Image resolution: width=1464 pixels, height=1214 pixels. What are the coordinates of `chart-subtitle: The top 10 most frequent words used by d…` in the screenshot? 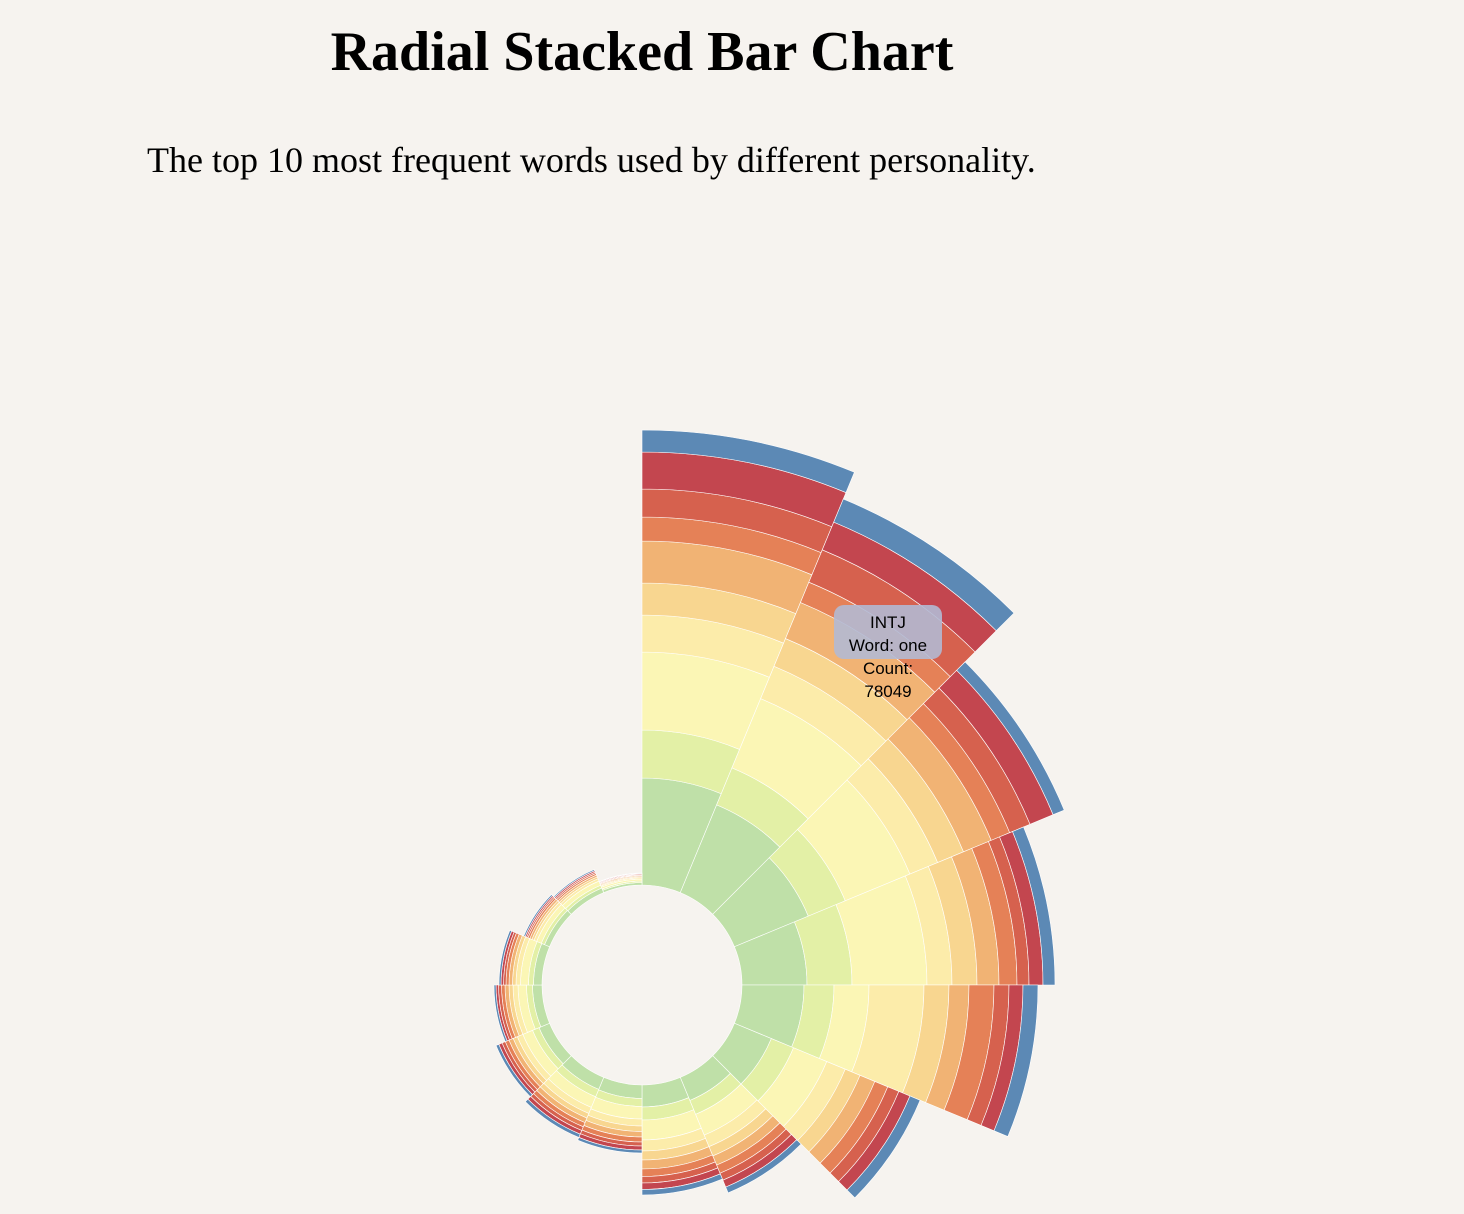 It's located at (591, 160).